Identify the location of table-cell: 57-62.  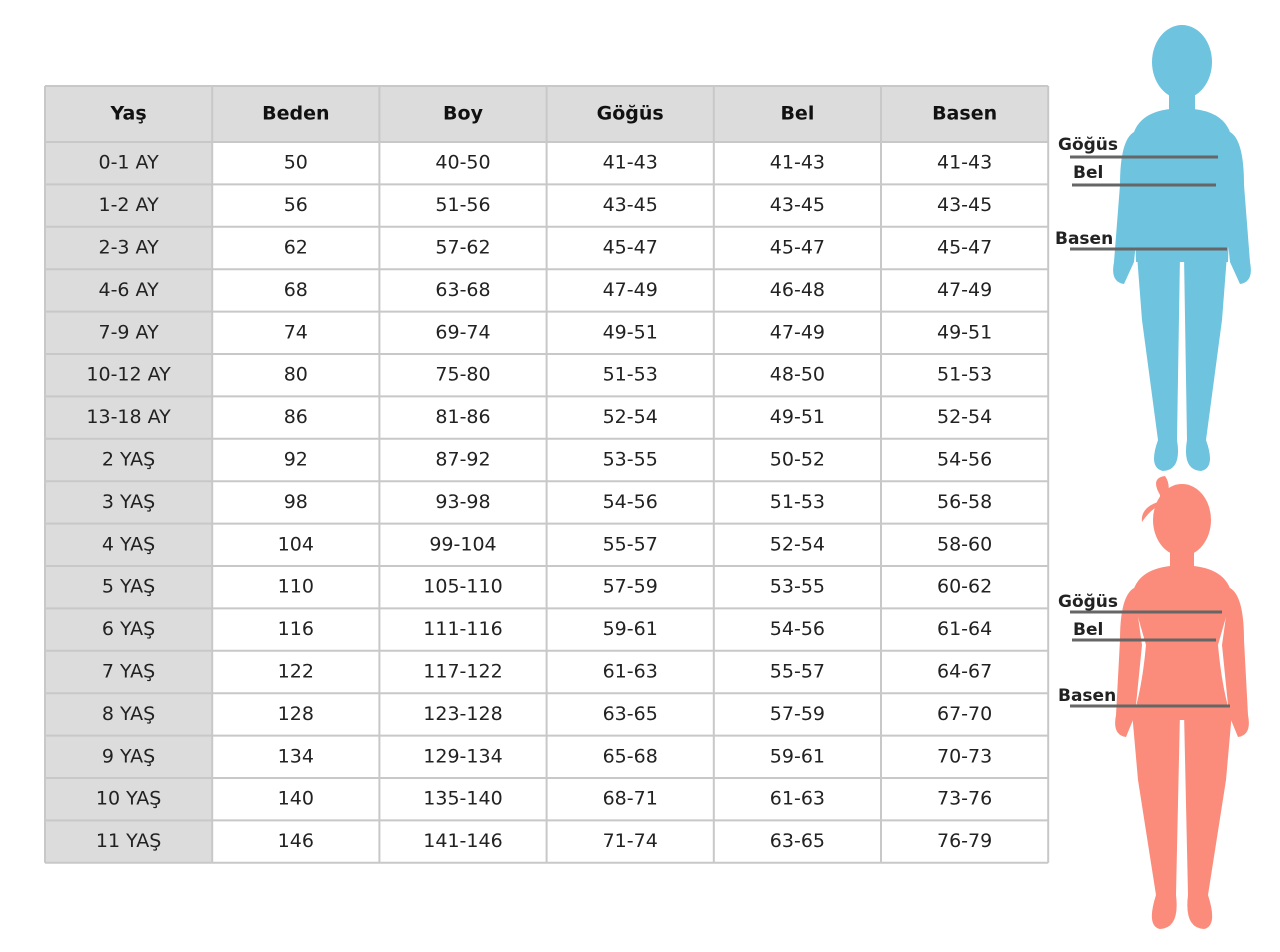
(462, 248).